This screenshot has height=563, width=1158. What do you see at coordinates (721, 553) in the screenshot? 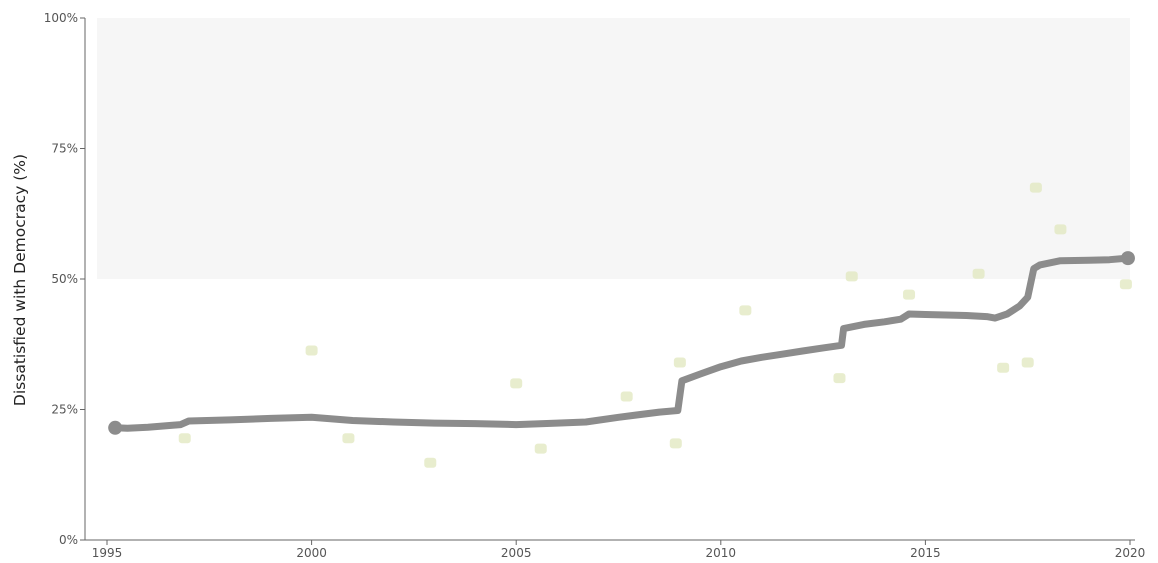
I see `x-tick-label: 2010` at bounding box center [721, 553].